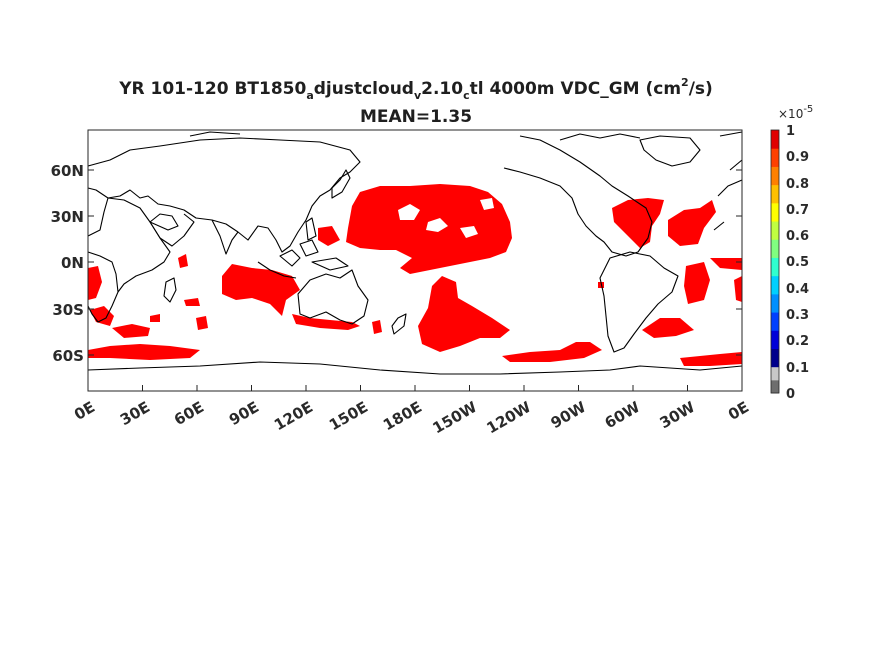 The width and height of the screenshot is (875, 656). What do you see at coordinates (797, 236) in the screenshot?
I see `colorbar-tick-label: 0.6` at bounding box center [797, 236].